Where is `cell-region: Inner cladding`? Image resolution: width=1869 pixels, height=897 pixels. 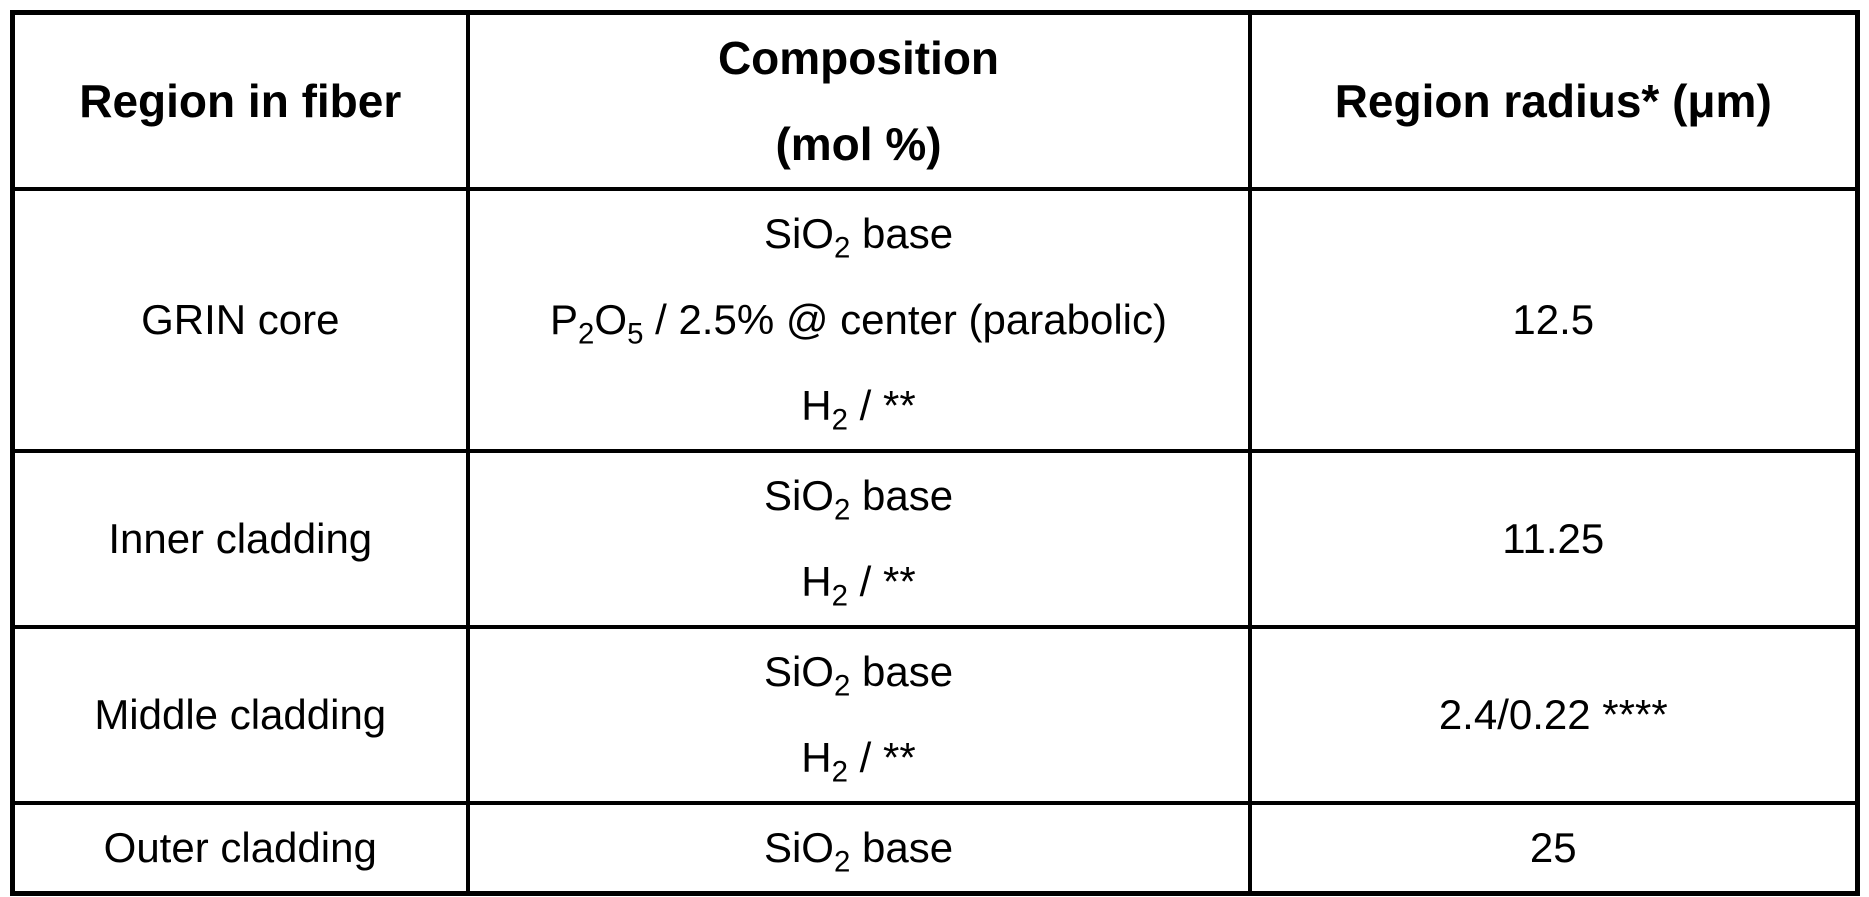
cell-region: Inner cladding is located at coordinates (240, 539).